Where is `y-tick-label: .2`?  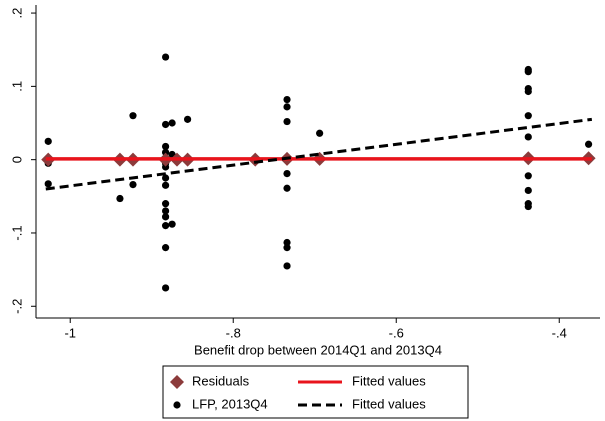 y-tick-label: .2 is located at coordinates (16, 13).